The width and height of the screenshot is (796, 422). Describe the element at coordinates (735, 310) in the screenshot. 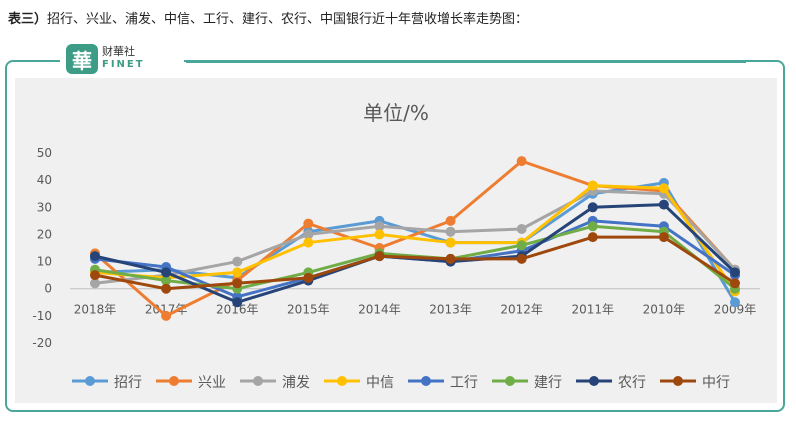

I see `x-tick-label: 2009年` at that location.